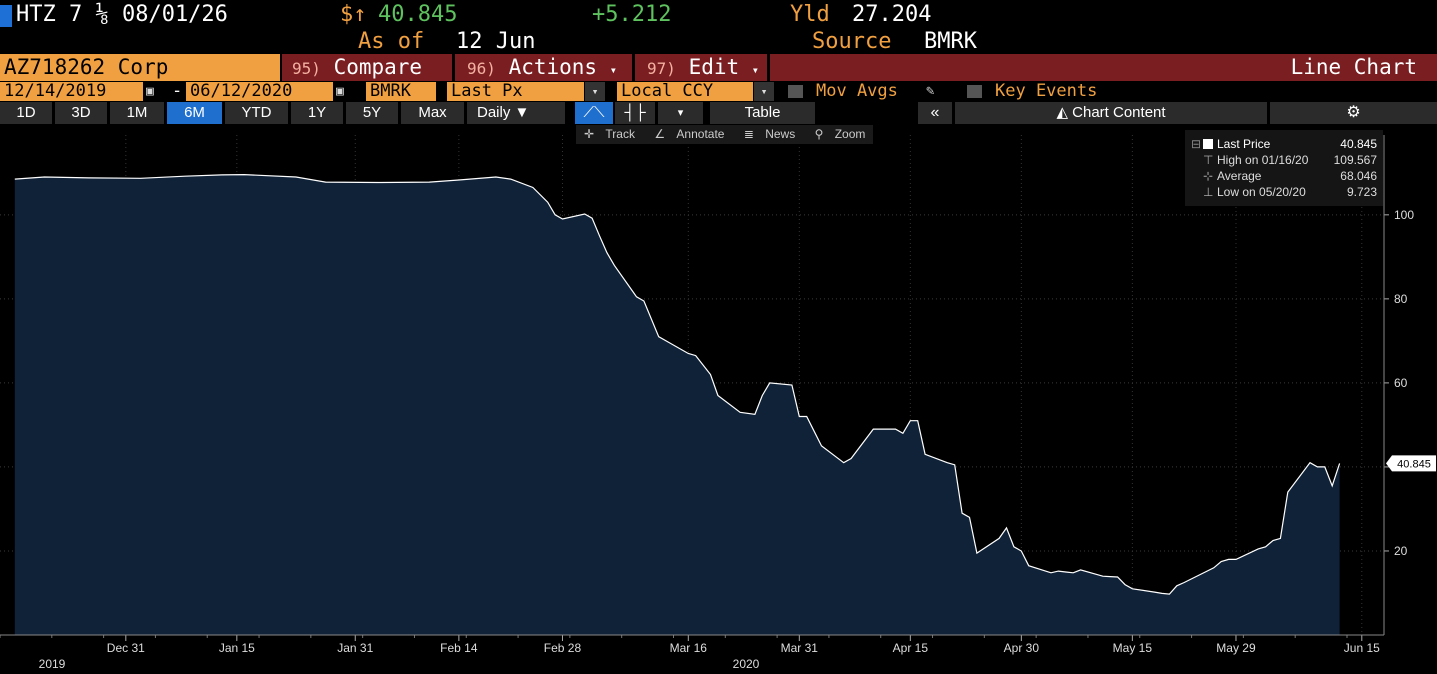 This screenshot has width=1437, height=674. I want to click on start-date: 12/14/2019, so click(55, 91).